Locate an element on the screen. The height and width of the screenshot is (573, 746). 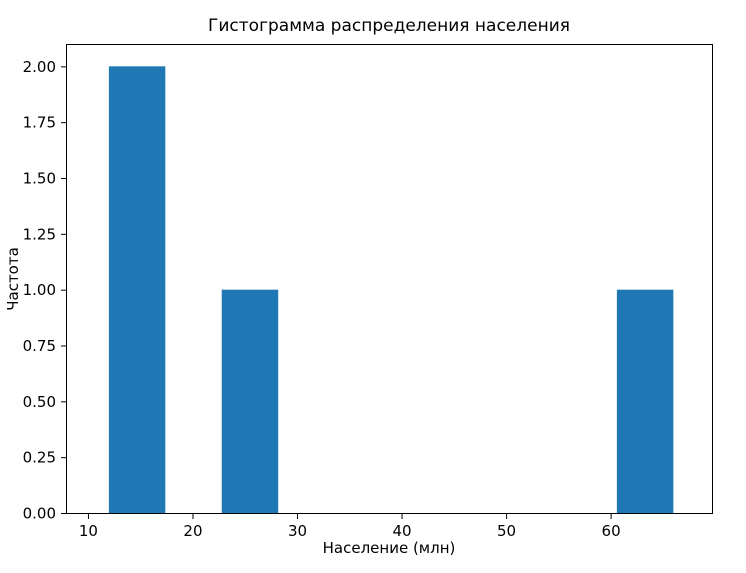
x-tick-label: 30 is located at coordinates (297, 531).